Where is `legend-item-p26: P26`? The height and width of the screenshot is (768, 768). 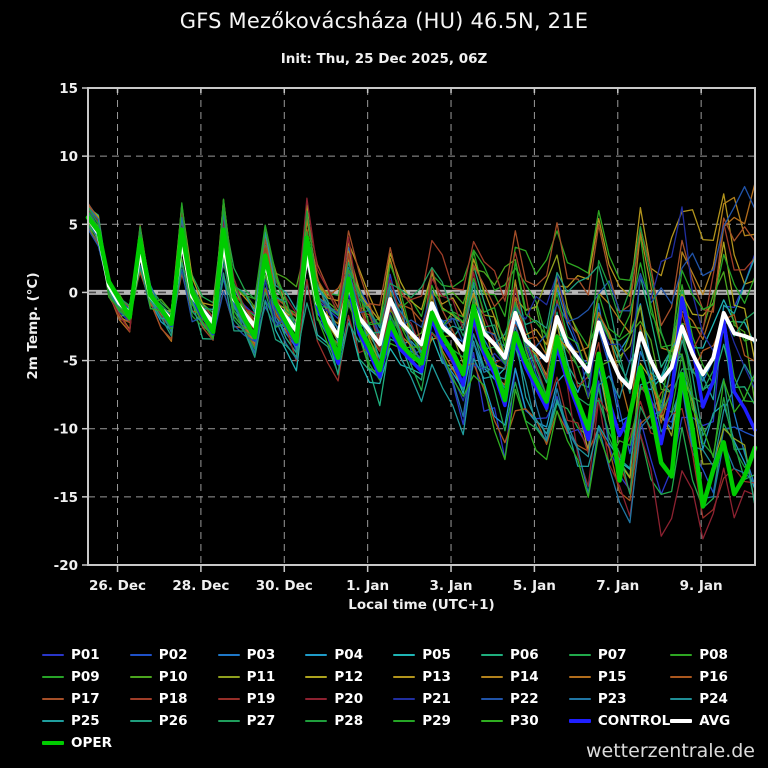
legend-item-p26: P26 is located at coordinates (173, 721).